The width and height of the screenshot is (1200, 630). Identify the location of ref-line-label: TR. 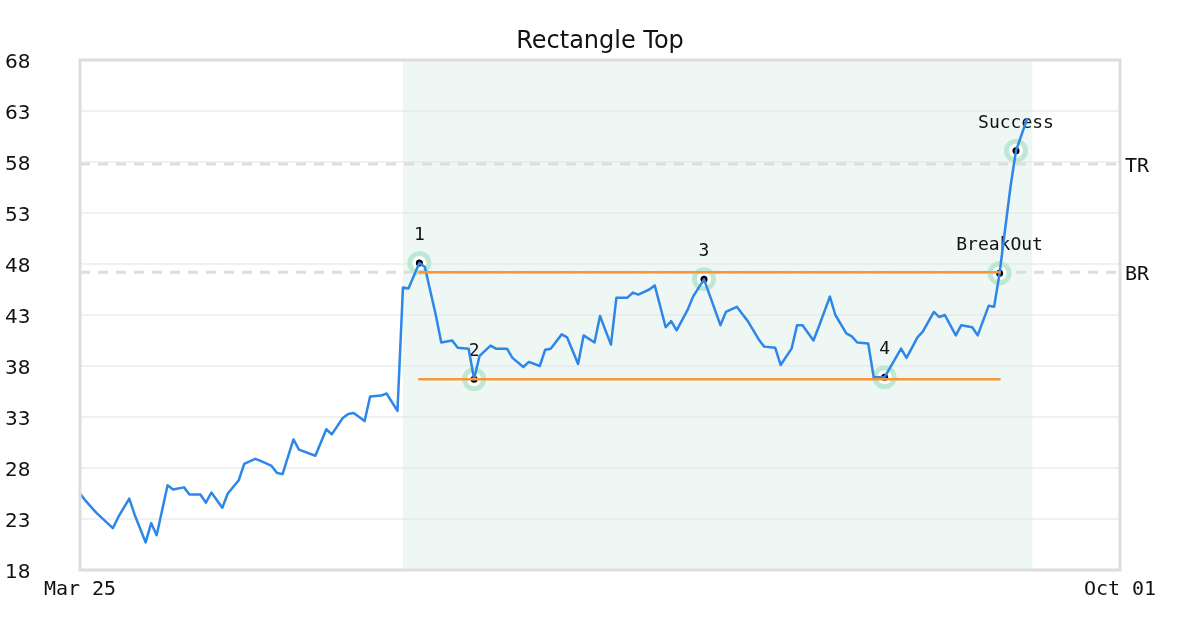
(1138, 165).